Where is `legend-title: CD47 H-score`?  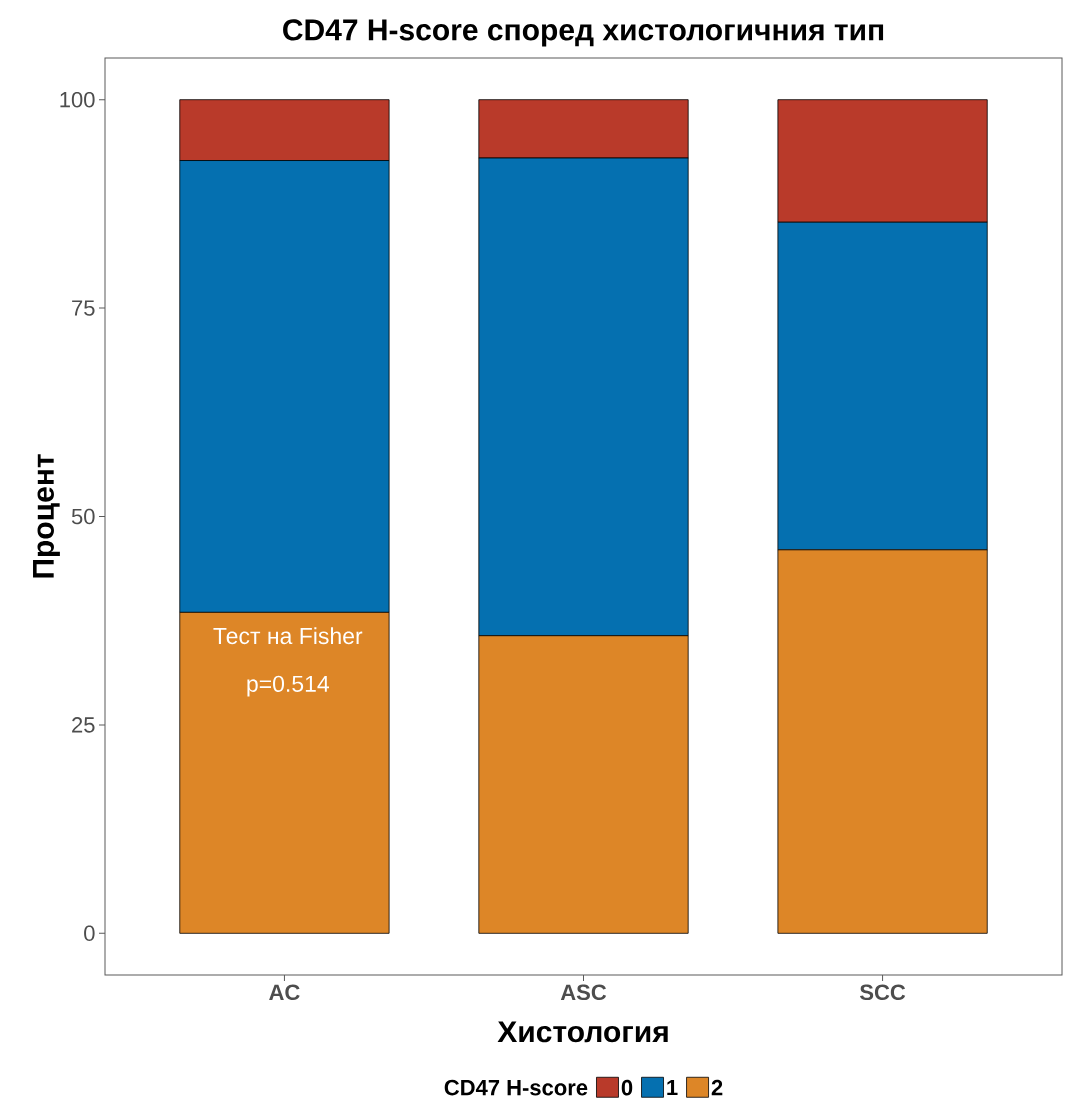
legend-title: CD47 H-score is located at coordinates (516, 1087).